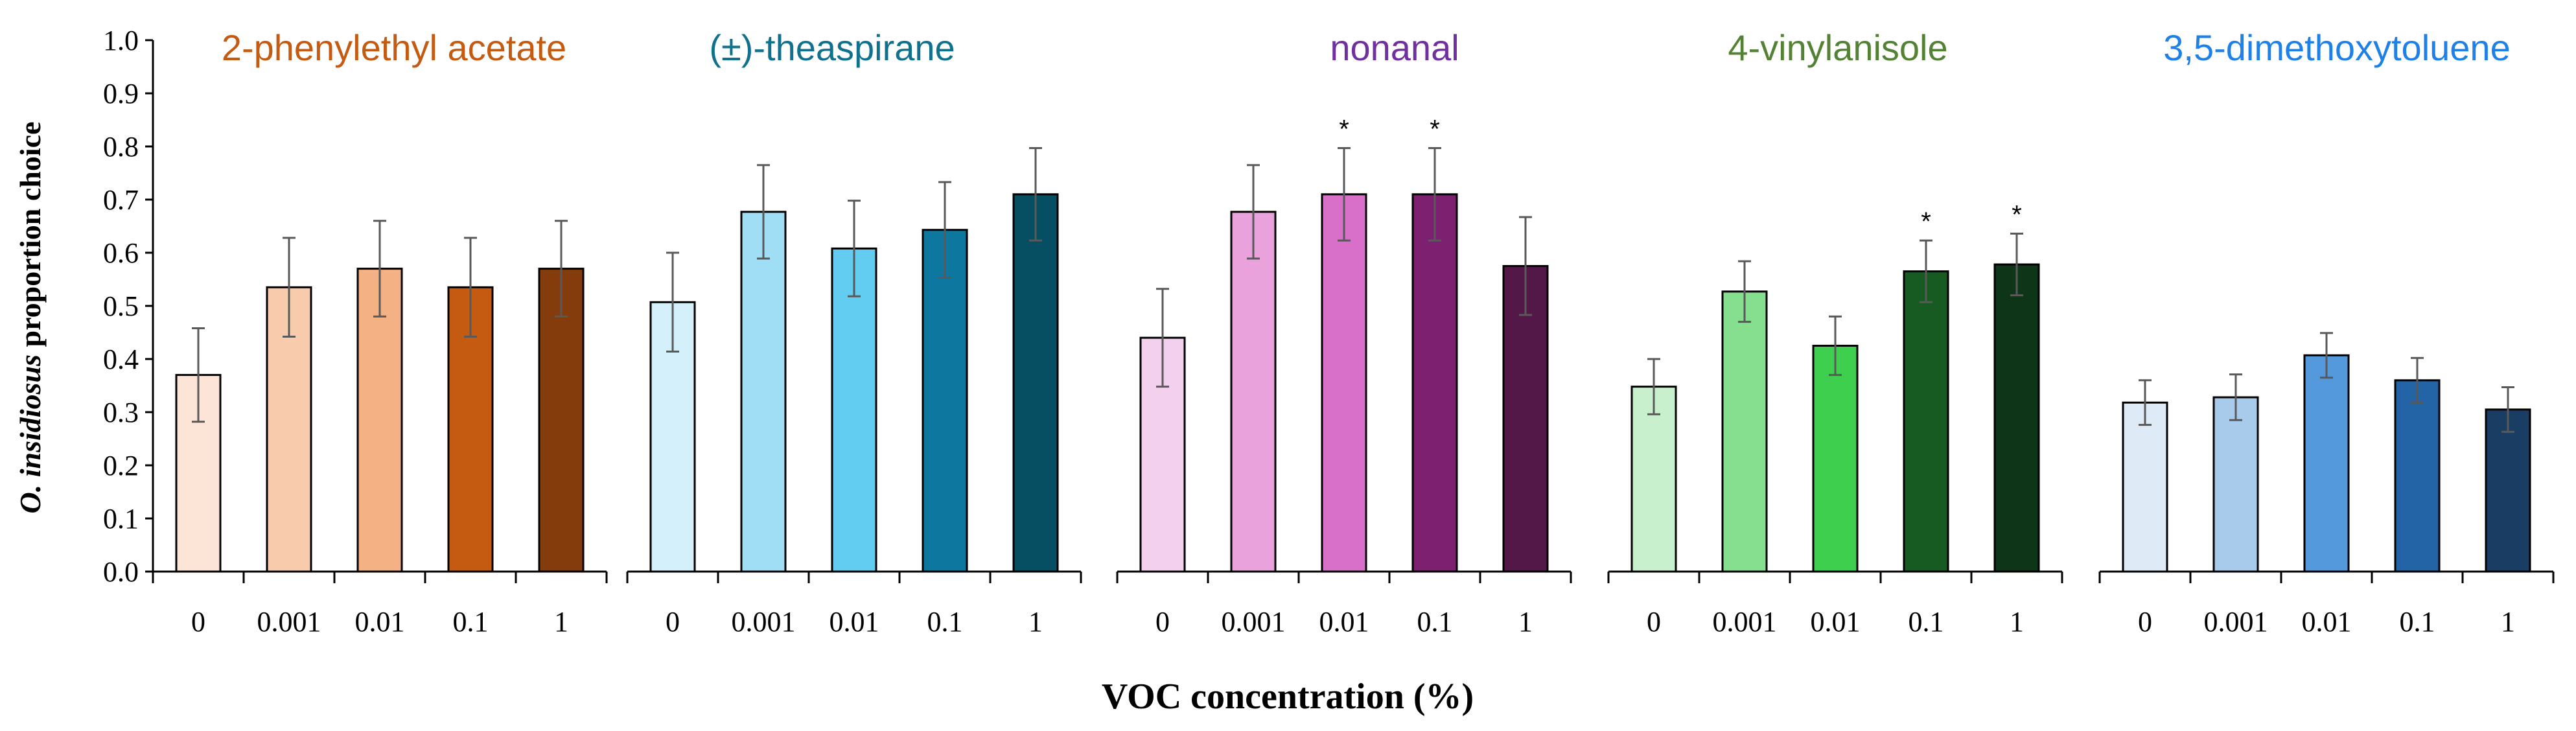  What do you see at coordinates (121, 412) in the screenshot?
I see `y-tick-label: 0.3` at bounding box center [121, 412].